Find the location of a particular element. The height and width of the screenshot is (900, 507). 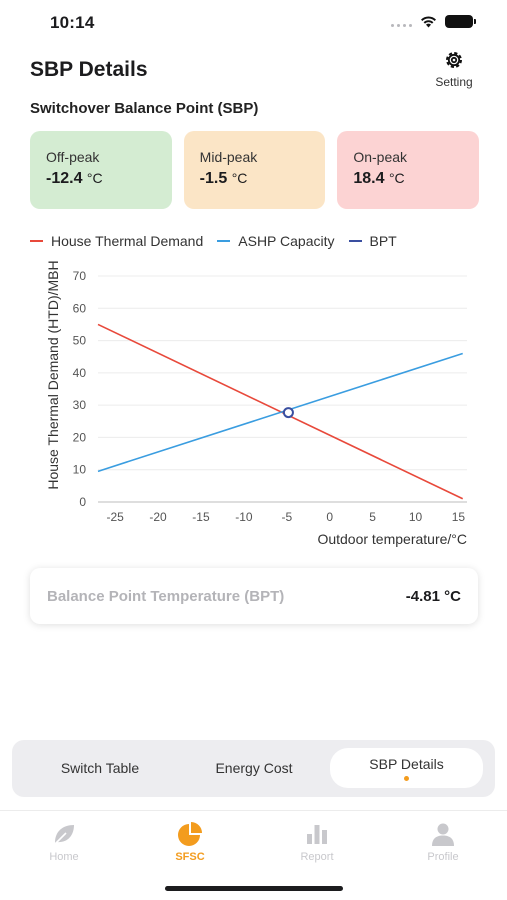

y-tick-label: 20 is located at coordinates (80, 437).